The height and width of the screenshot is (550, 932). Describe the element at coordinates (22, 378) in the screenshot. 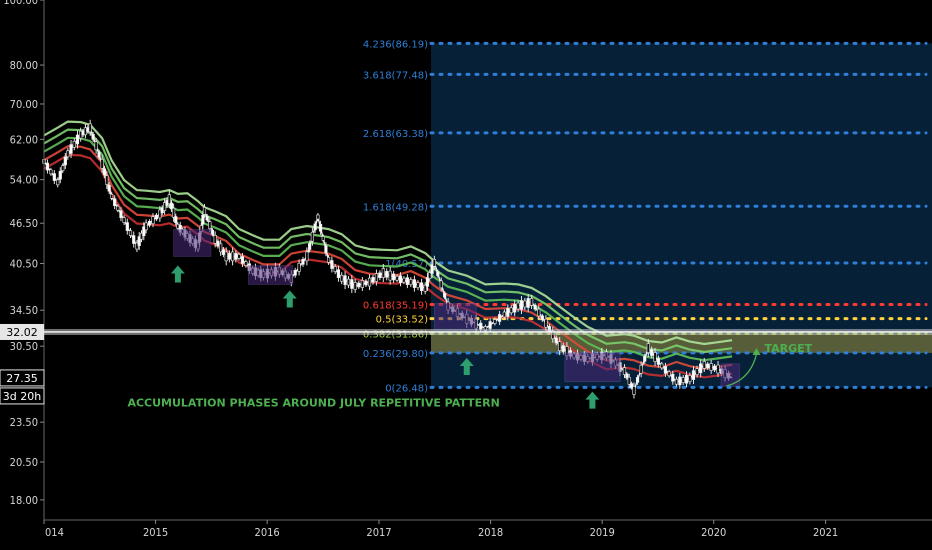

I see `last-price-tag` at that location.